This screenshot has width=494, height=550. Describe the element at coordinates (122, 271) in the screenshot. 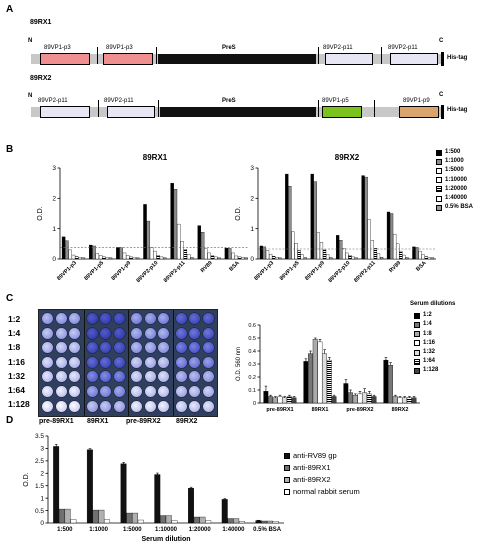

I see `category-label: 89VP1-p9` at that location.